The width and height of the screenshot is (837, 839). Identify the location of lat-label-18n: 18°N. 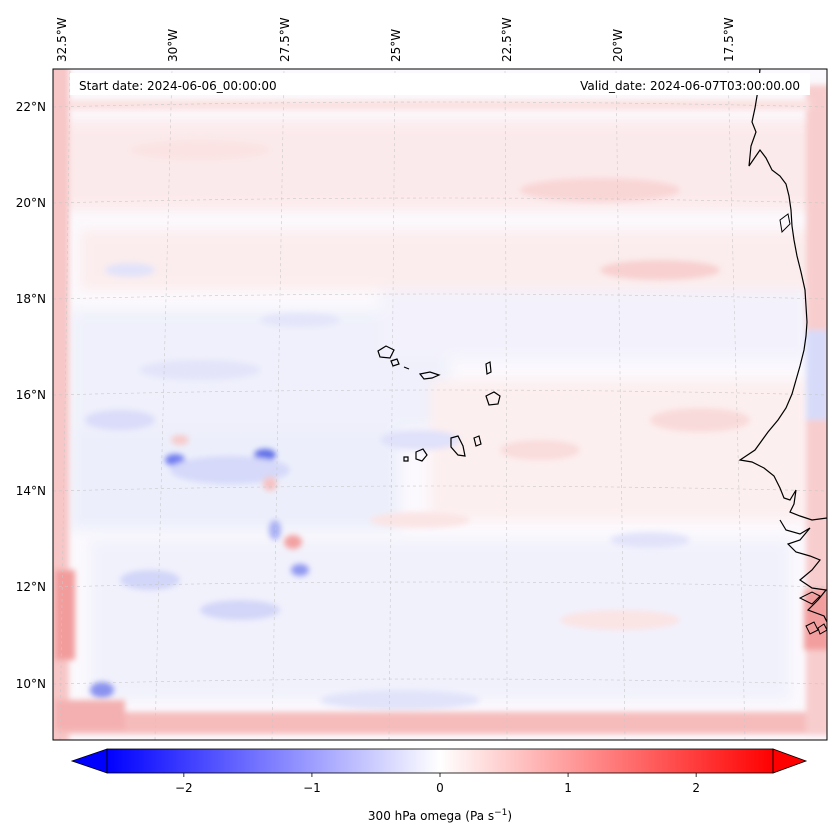
(31, 299).